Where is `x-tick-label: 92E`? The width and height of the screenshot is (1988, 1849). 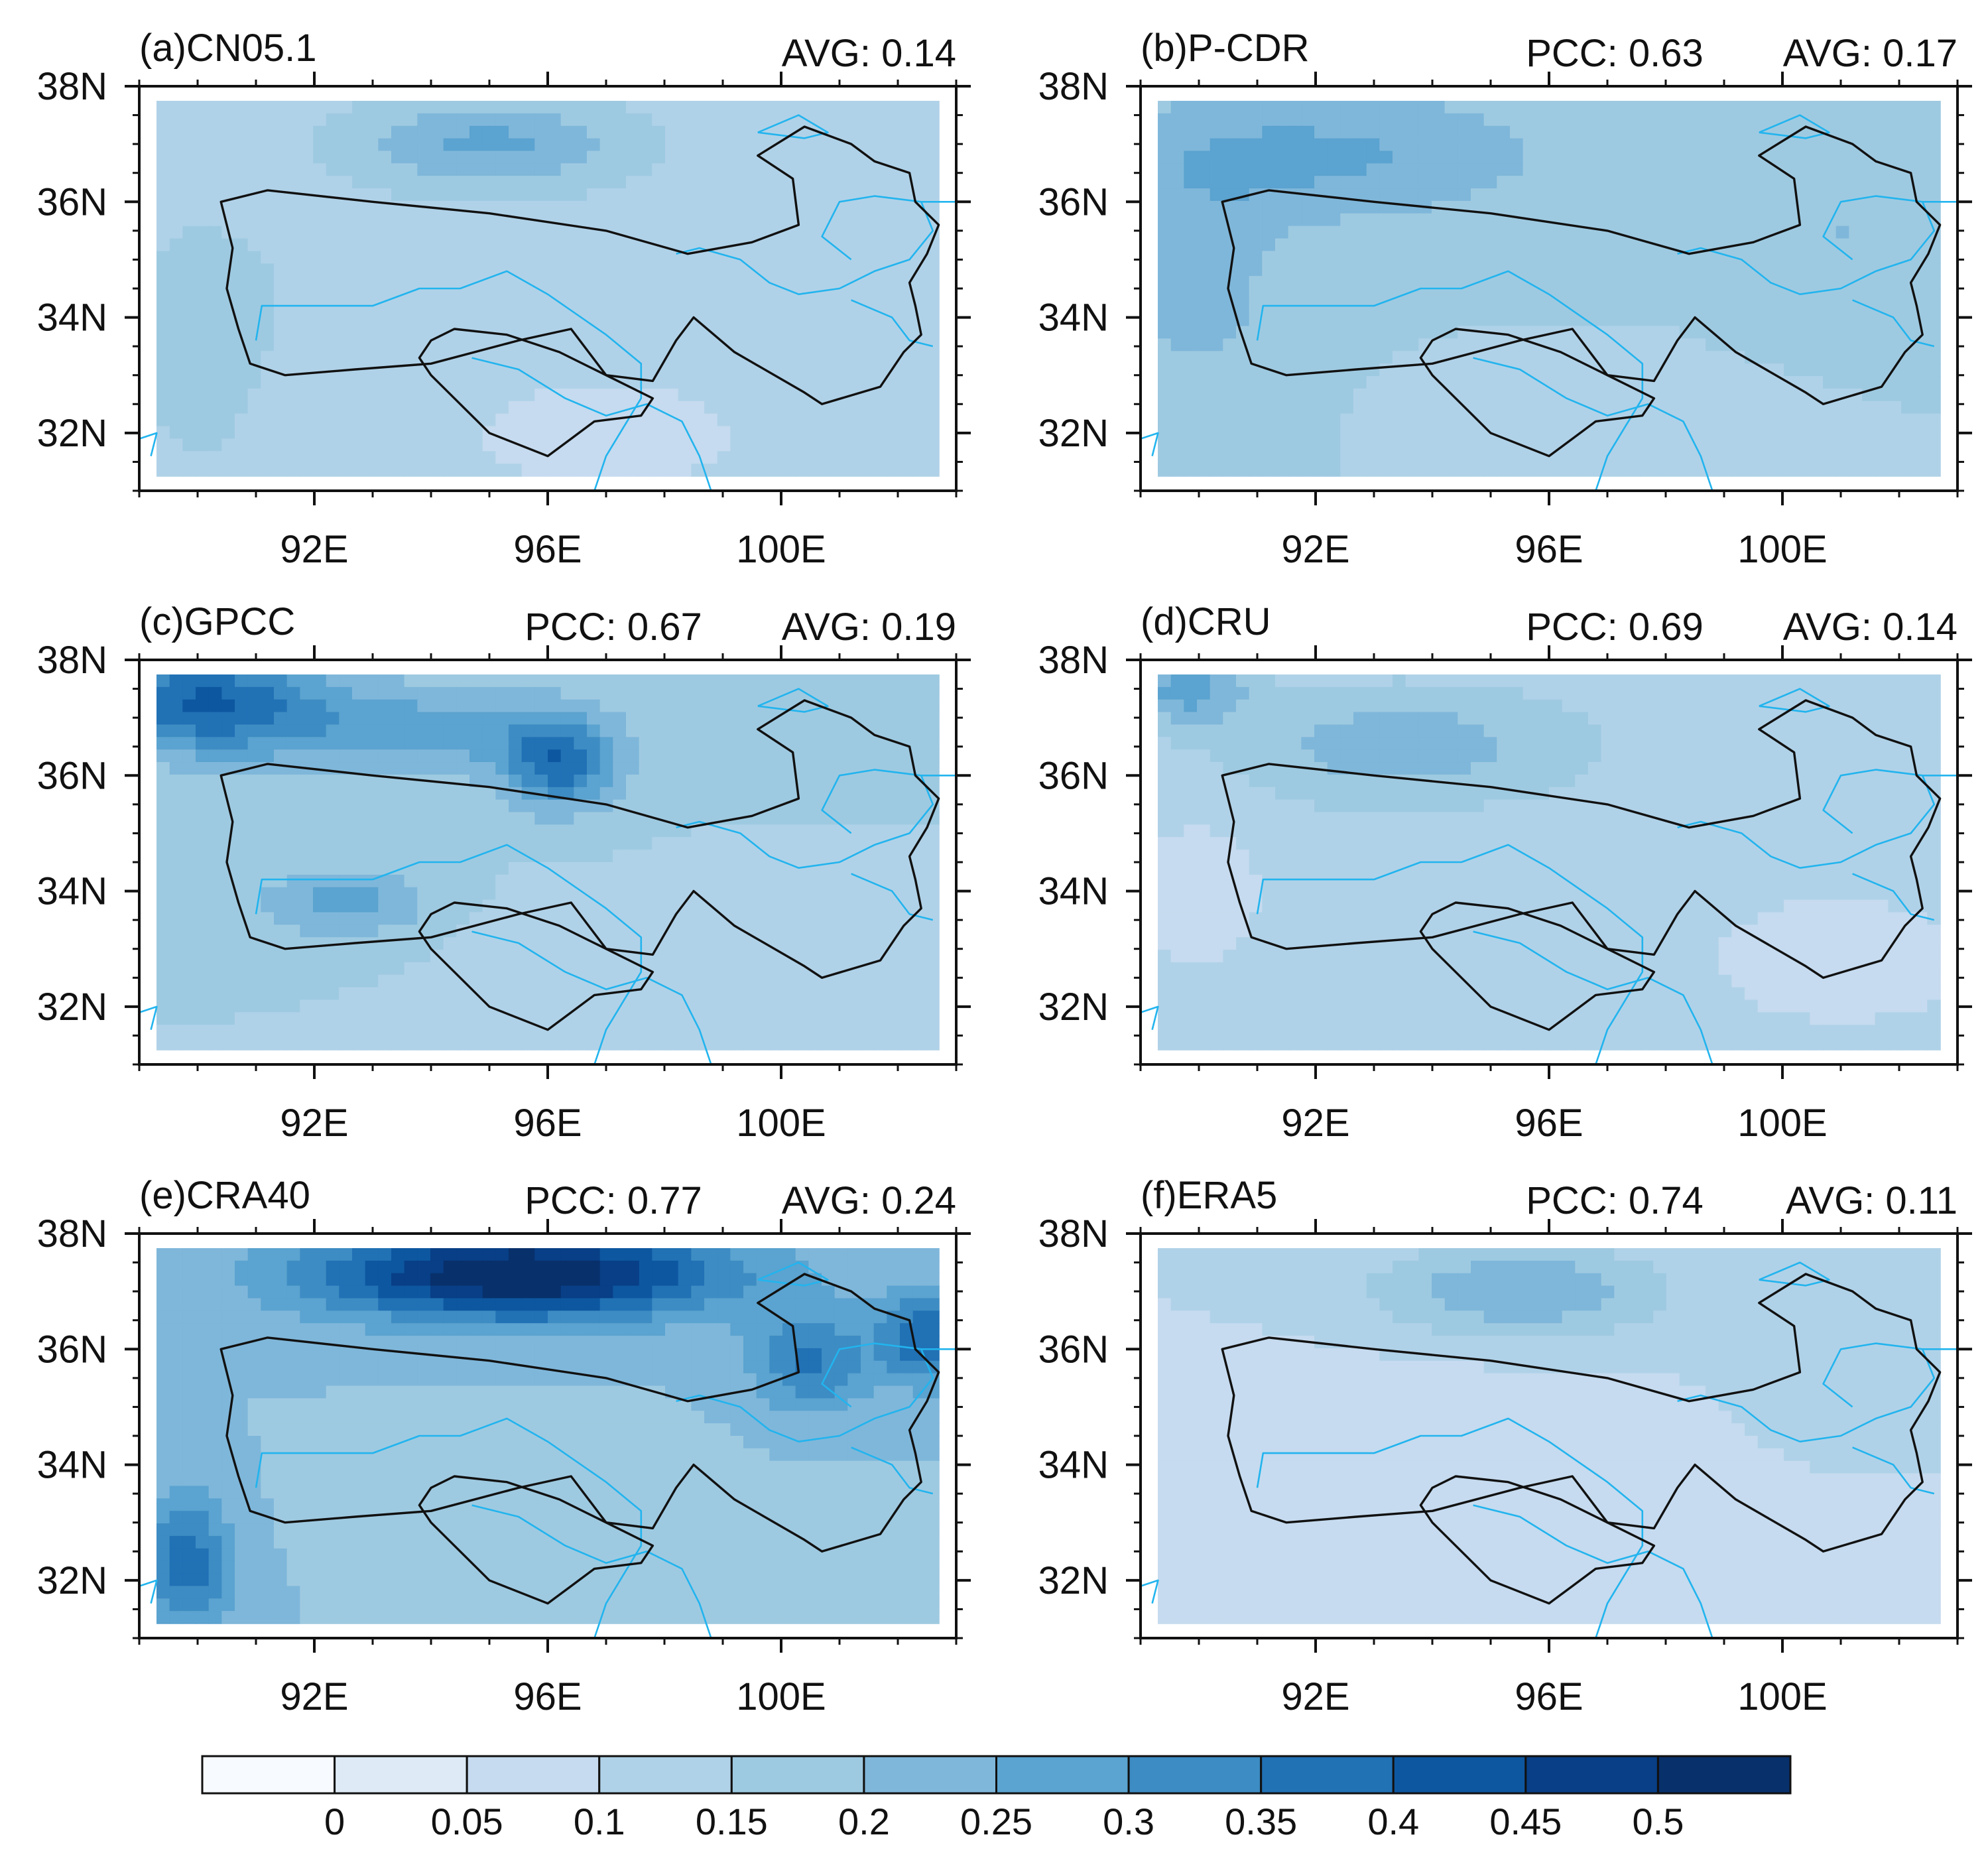
x-tick-label: 92E is located at coordinates (314, 549).